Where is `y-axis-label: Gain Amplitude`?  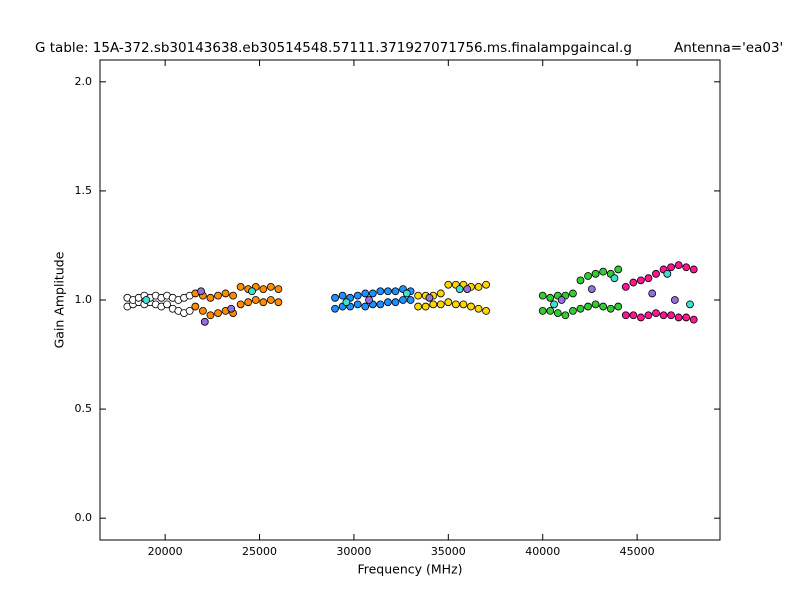
y-axis-label: Gain Amplitude is located at coordinates (59, 299).